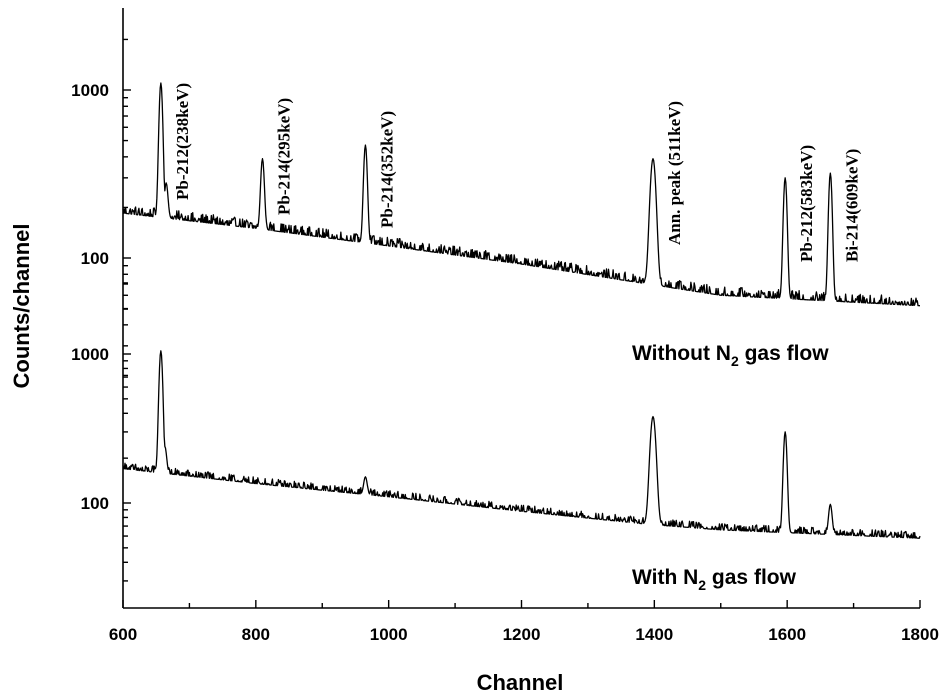  What do you see at coordinates (182, 141) in the screenshot?
I see `peak-label: Pb-212(238keV)` at bounding box center [182, 141].